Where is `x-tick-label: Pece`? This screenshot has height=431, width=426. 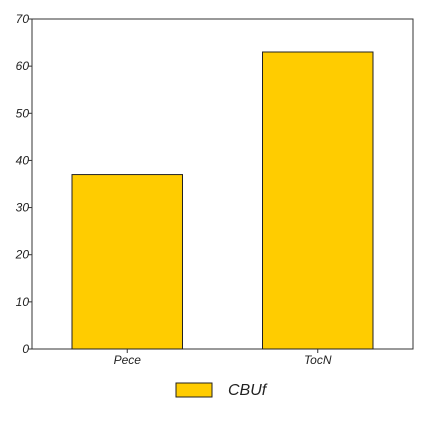
x-tick-label: Pece is located at coordinates (128, 360).